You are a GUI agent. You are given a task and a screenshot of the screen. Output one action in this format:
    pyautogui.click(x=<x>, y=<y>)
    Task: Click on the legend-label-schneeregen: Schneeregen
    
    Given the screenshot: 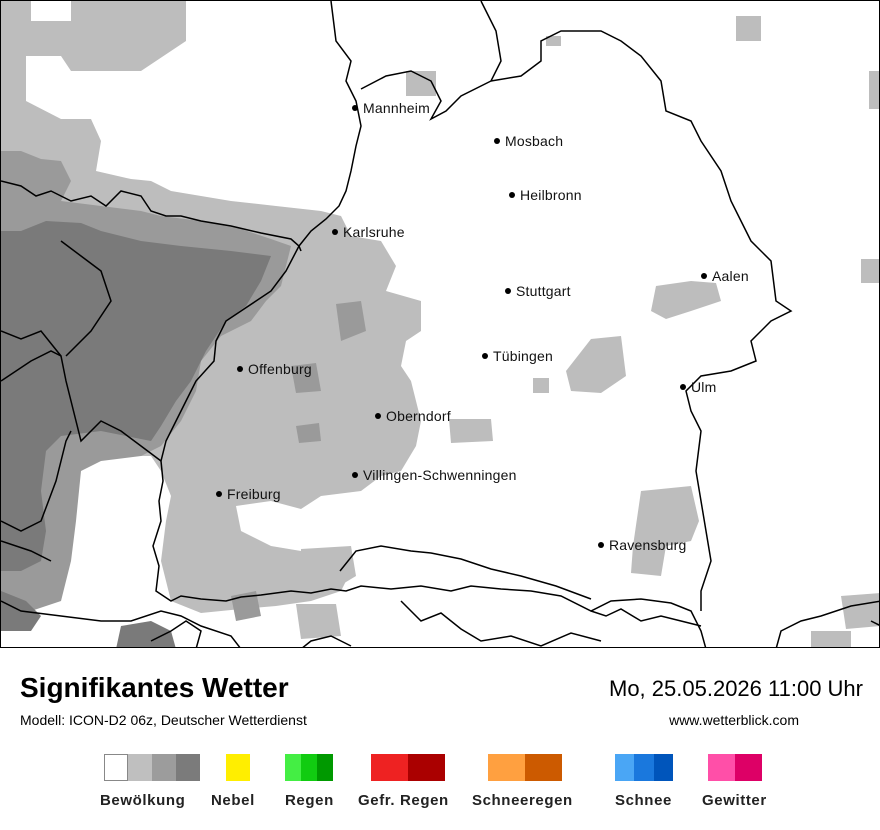 What is the action you would take?
    pyautogui.click(x=522, y=800)
    